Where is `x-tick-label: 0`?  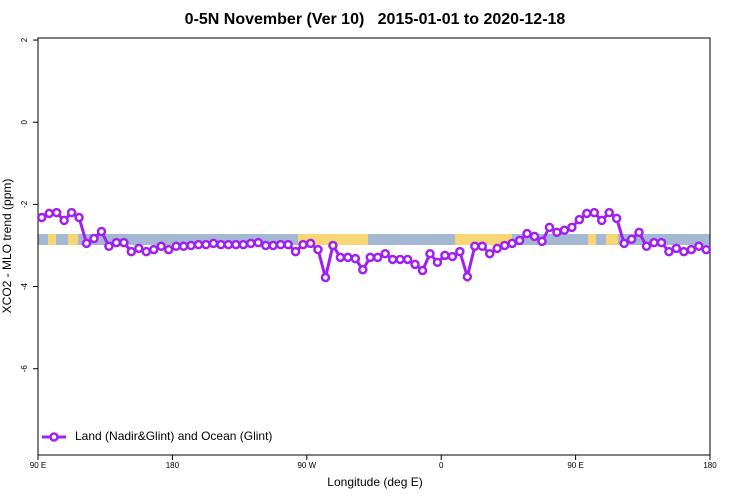 x-tick-label: 0 is located at coordinates (441, 465).